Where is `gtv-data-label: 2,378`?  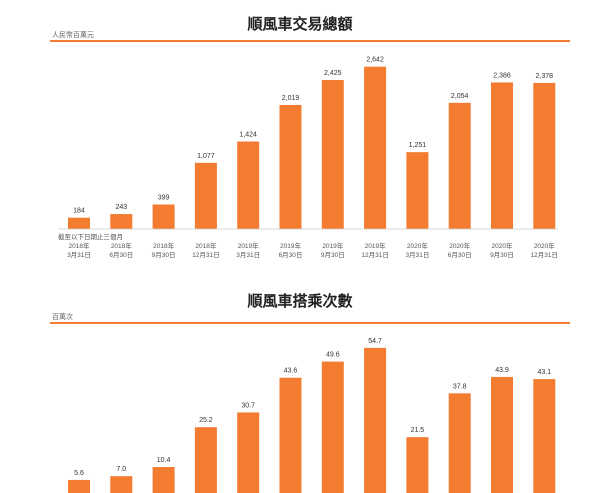
gtv-data-label: 2,378 is located at coordinates (545, 76).